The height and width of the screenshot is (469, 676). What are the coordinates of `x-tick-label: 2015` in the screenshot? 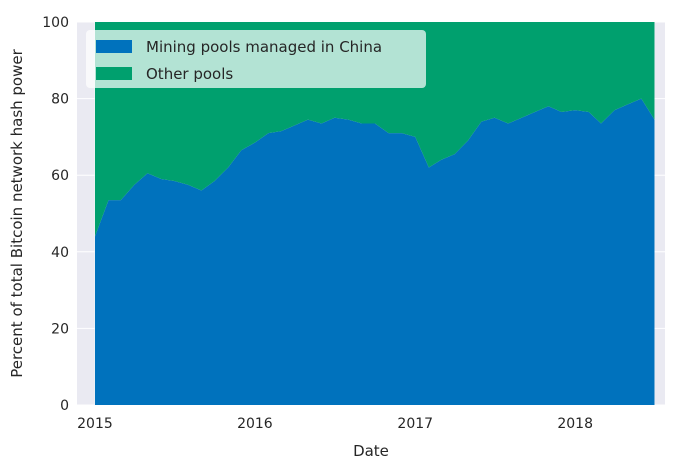 It's located at (95, 424).